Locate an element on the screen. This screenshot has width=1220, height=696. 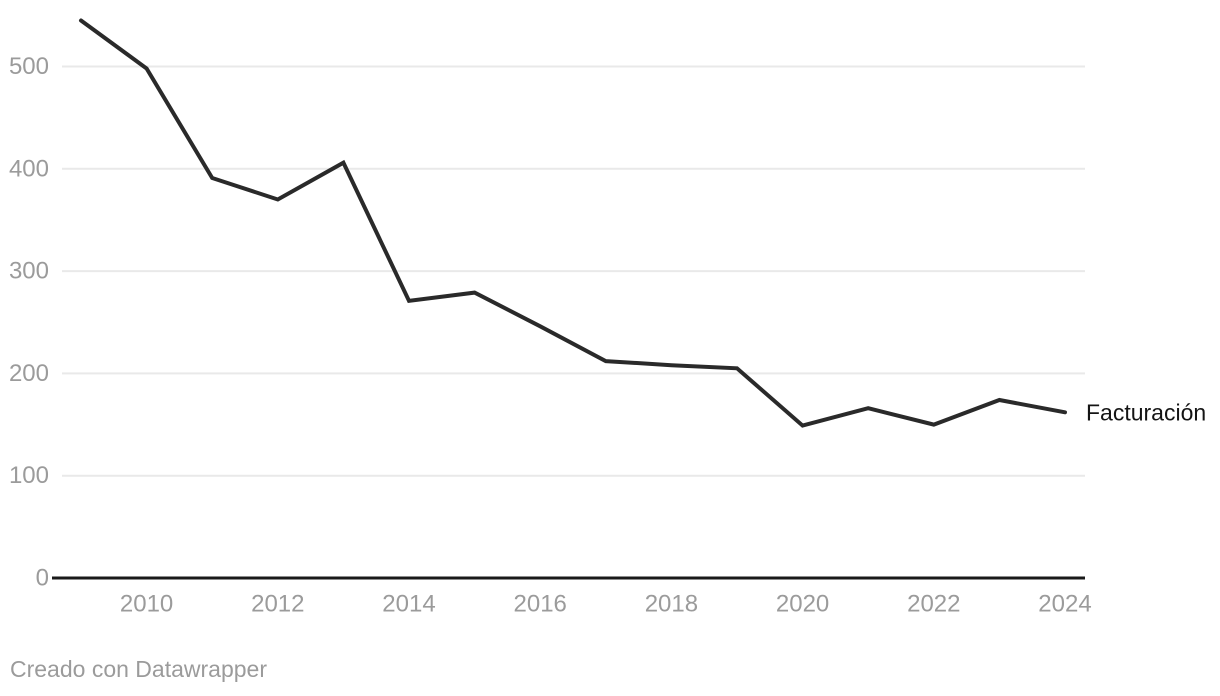
x-axis-tick-label-2014: 2014 is located at coordinates (408, 604).